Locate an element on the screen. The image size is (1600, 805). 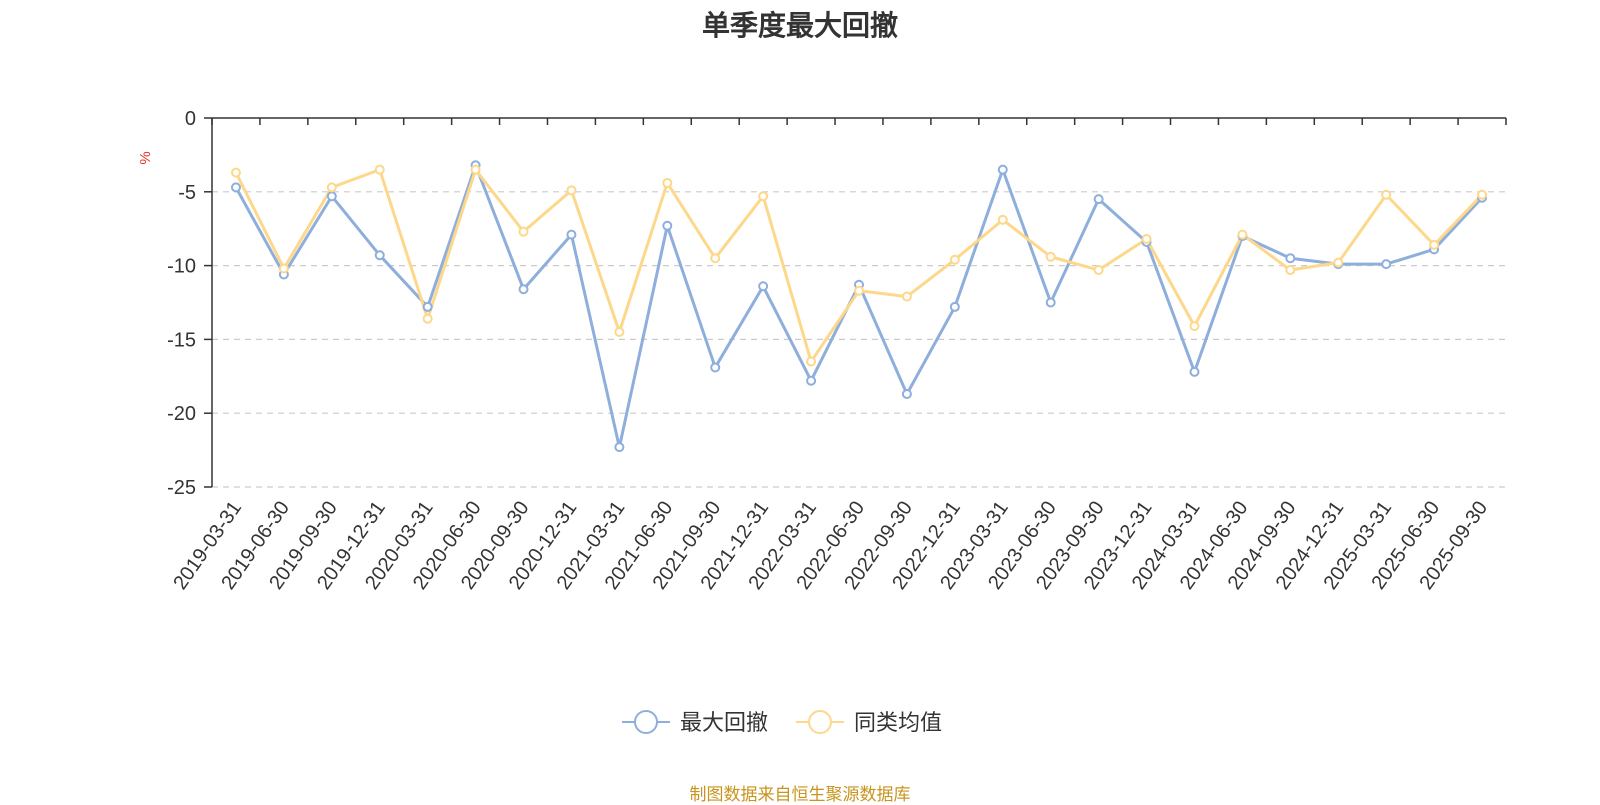
source-note: 制图数据来自恒生聚源数据库 is located at coordinates (800, 795).